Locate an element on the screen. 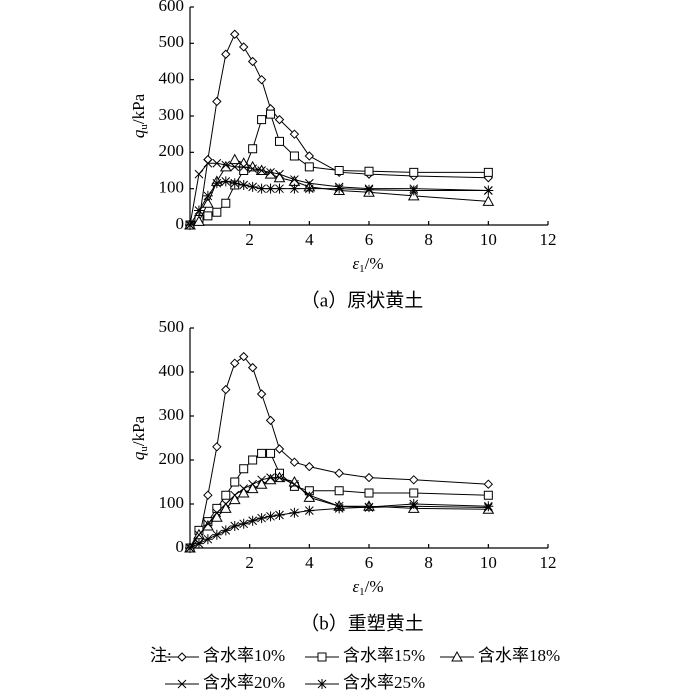  y-label-symbol: q is located at coordinates (138, 455).